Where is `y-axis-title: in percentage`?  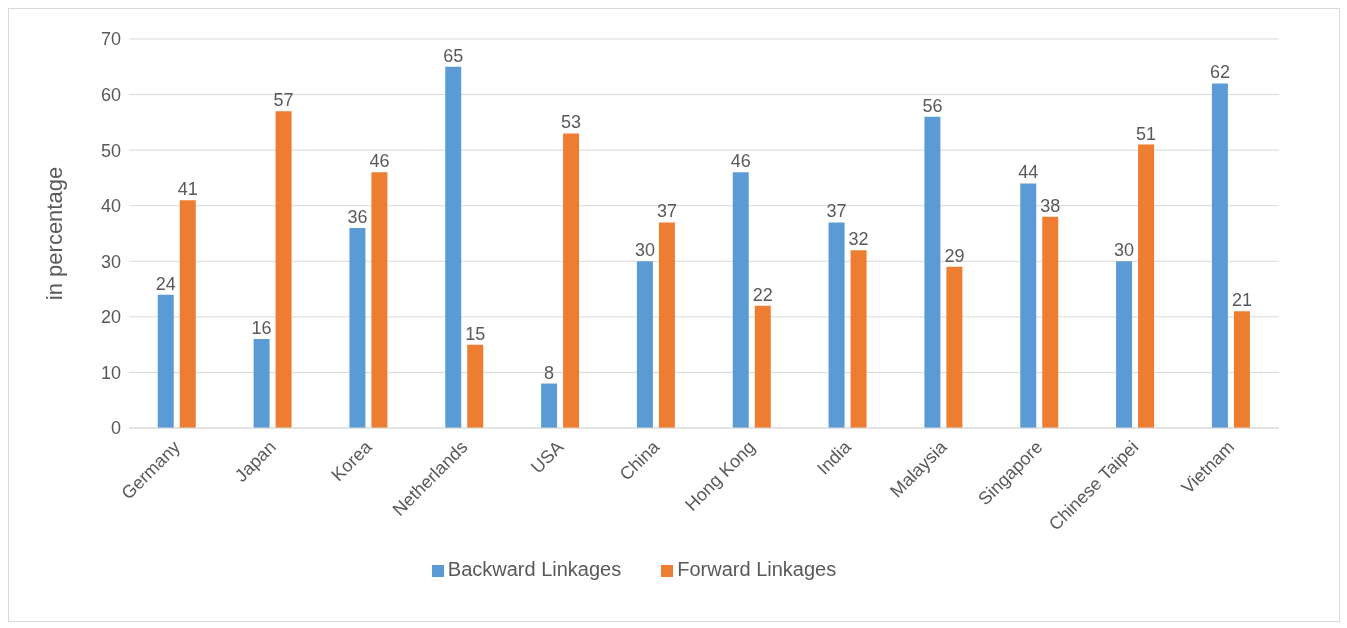
y-axis-title: in percentage is located at coordinates (54, 233).